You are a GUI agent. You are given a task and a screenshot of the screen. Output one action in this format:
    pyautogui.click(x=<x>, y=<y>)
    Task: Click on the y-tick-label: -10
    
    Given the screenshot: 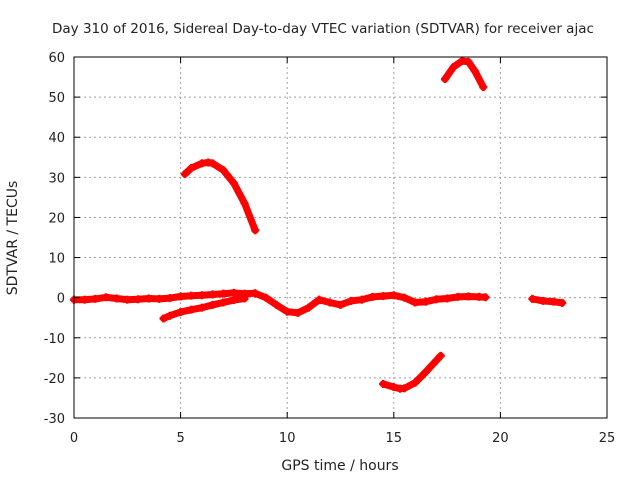 What is the action you would take?
    pyautogui.click(x=54, y=339)
    